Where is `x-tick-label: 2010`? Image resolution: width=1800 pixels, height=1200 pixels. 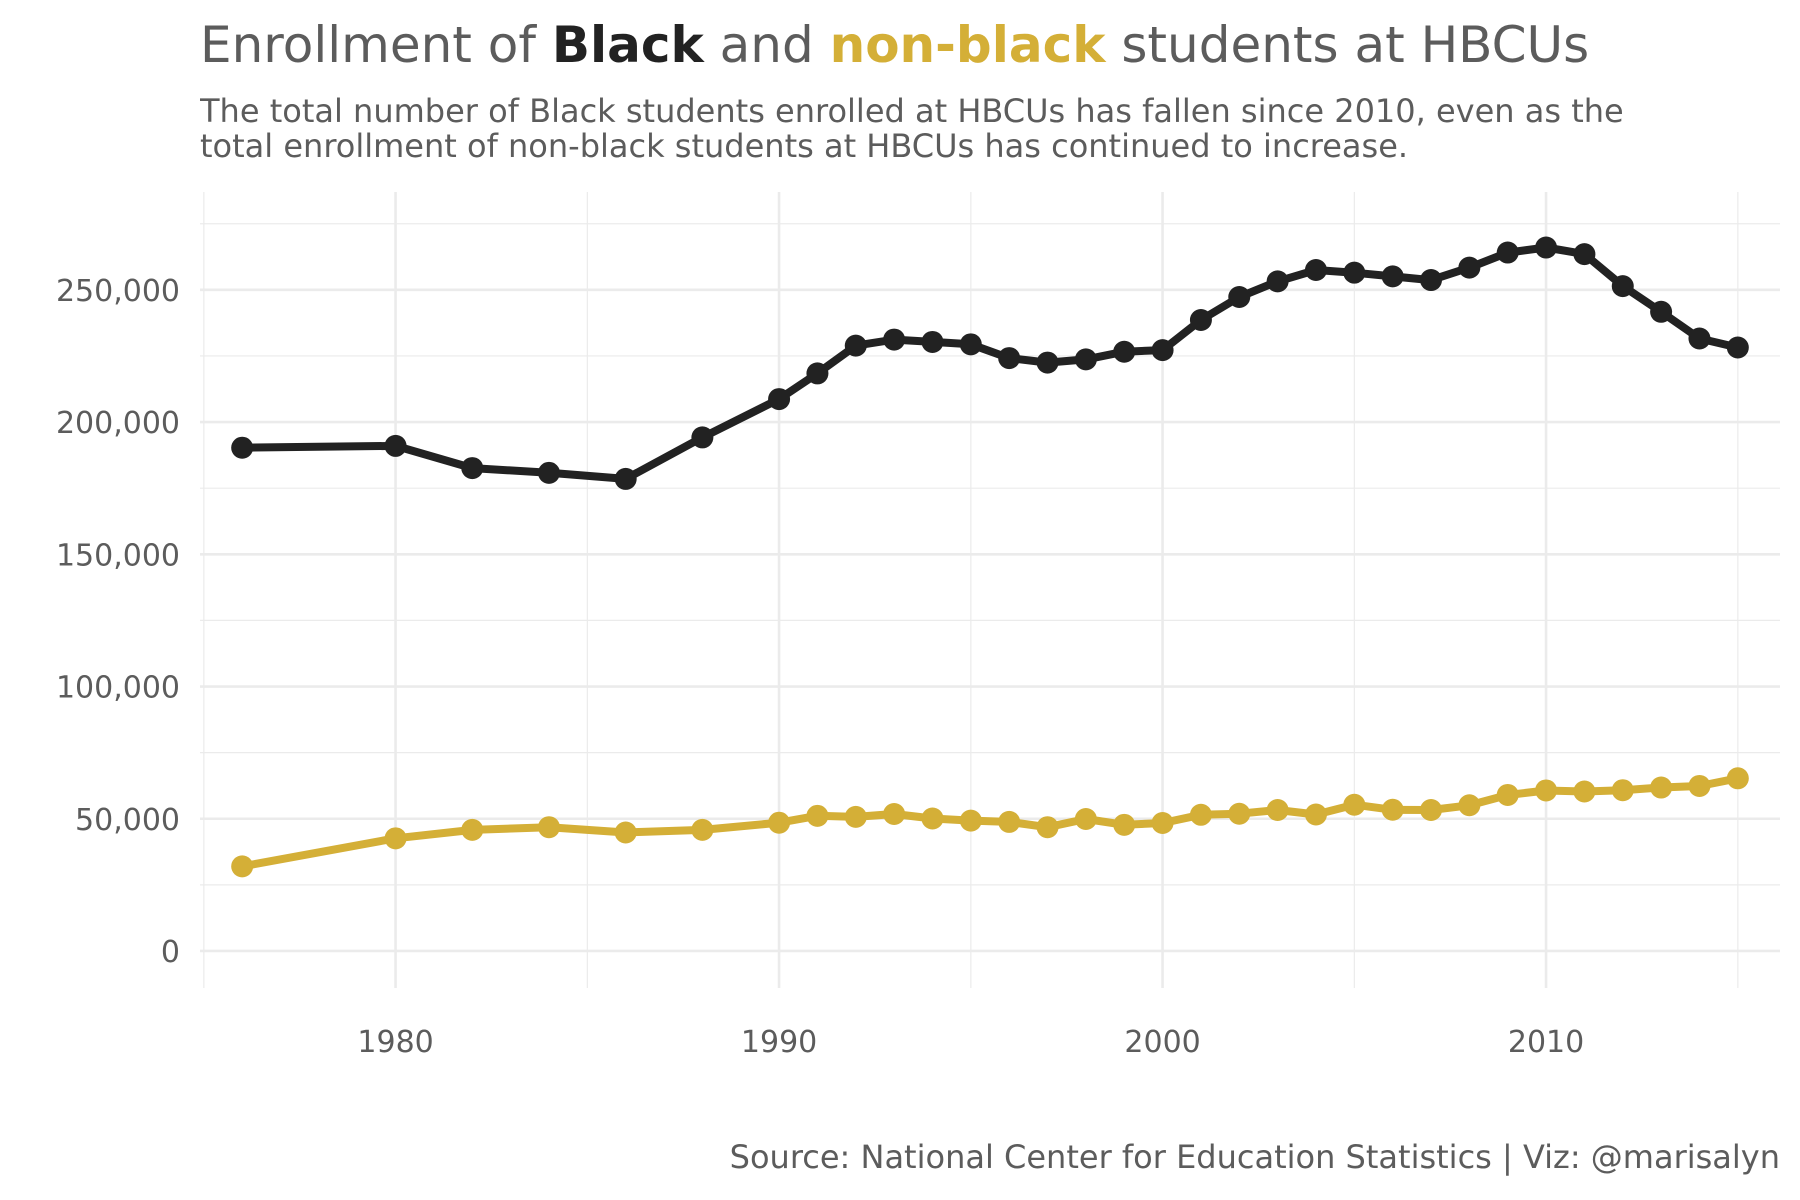
x-tick-label: 2010 is located at coordinates (1546, 1042).